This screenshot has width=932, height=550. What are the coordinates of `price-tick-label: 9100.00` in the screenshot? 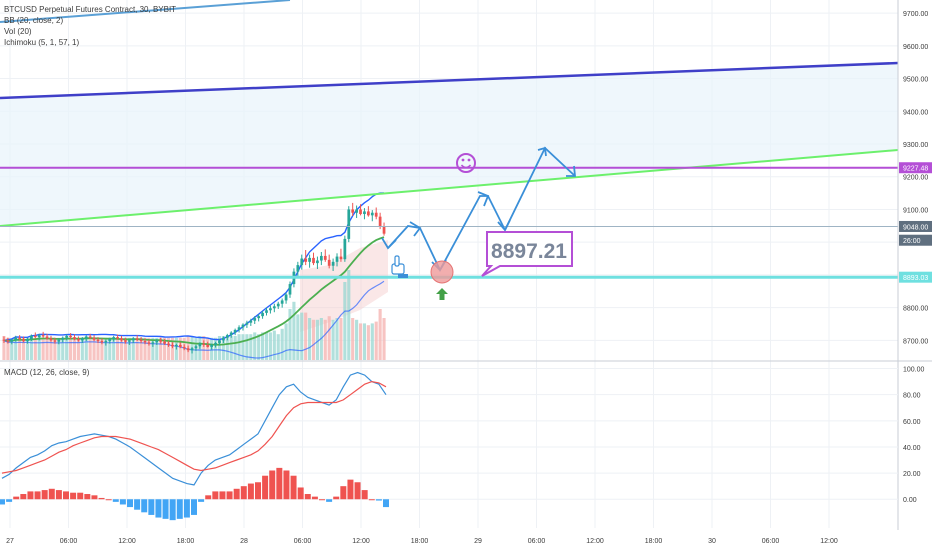 It's located at (915, 210).